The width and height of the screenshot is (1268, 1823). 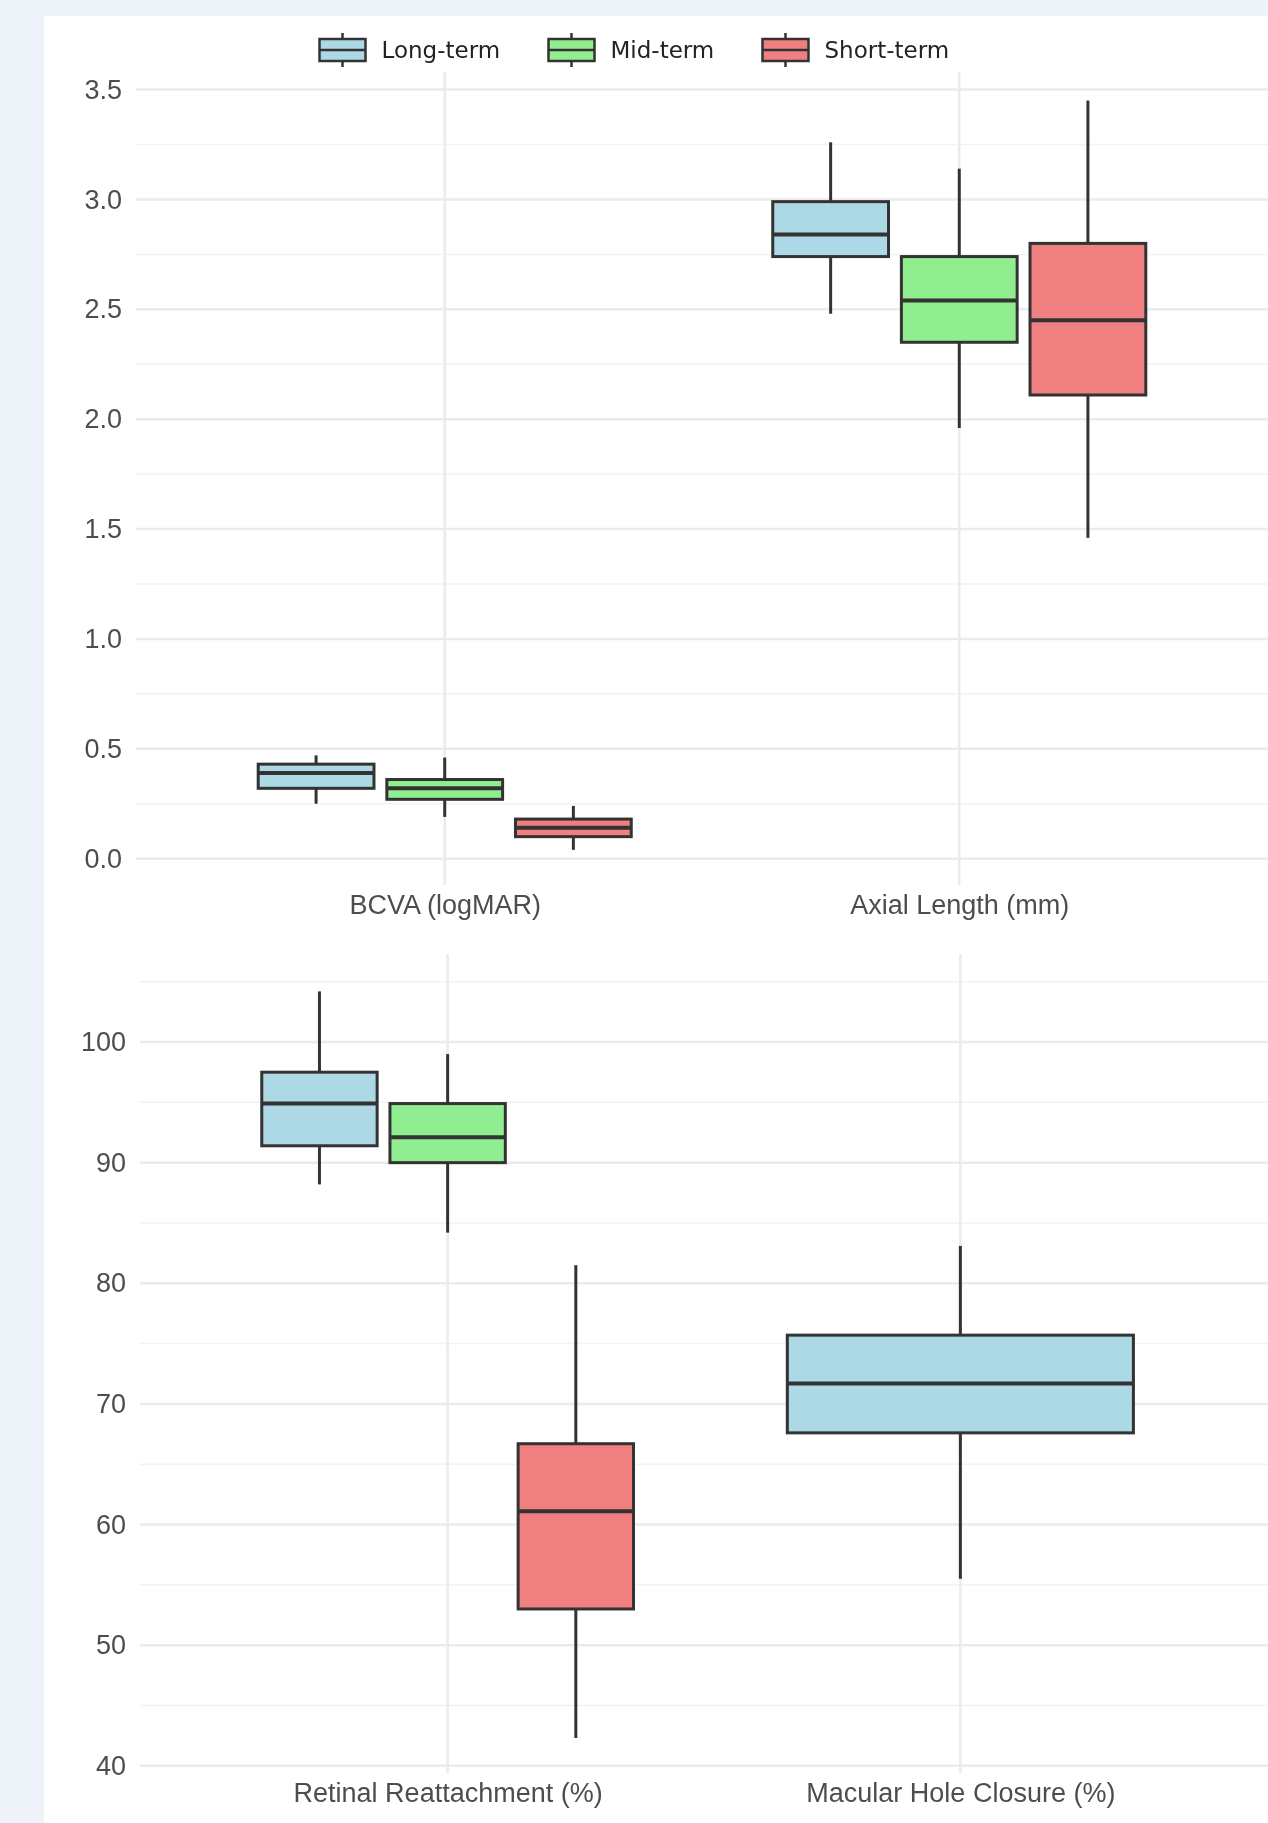 What do you see at coordinates (445, 905) in the screenshot?
I see `x-tick-label: BCVA (logMAR)` at bounding box center [445, 905].